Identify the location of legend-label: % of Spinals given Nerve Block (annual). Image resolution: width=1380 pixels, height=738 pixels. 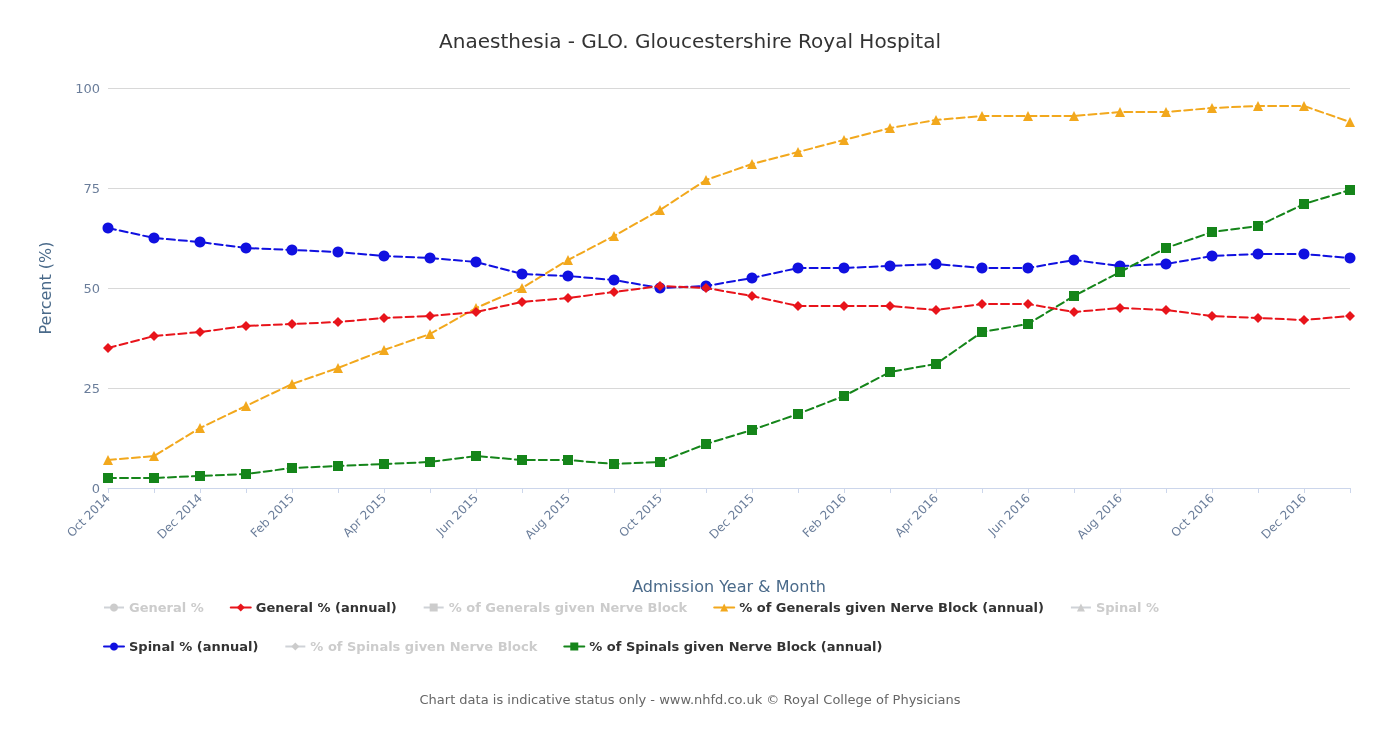
(736, 646).